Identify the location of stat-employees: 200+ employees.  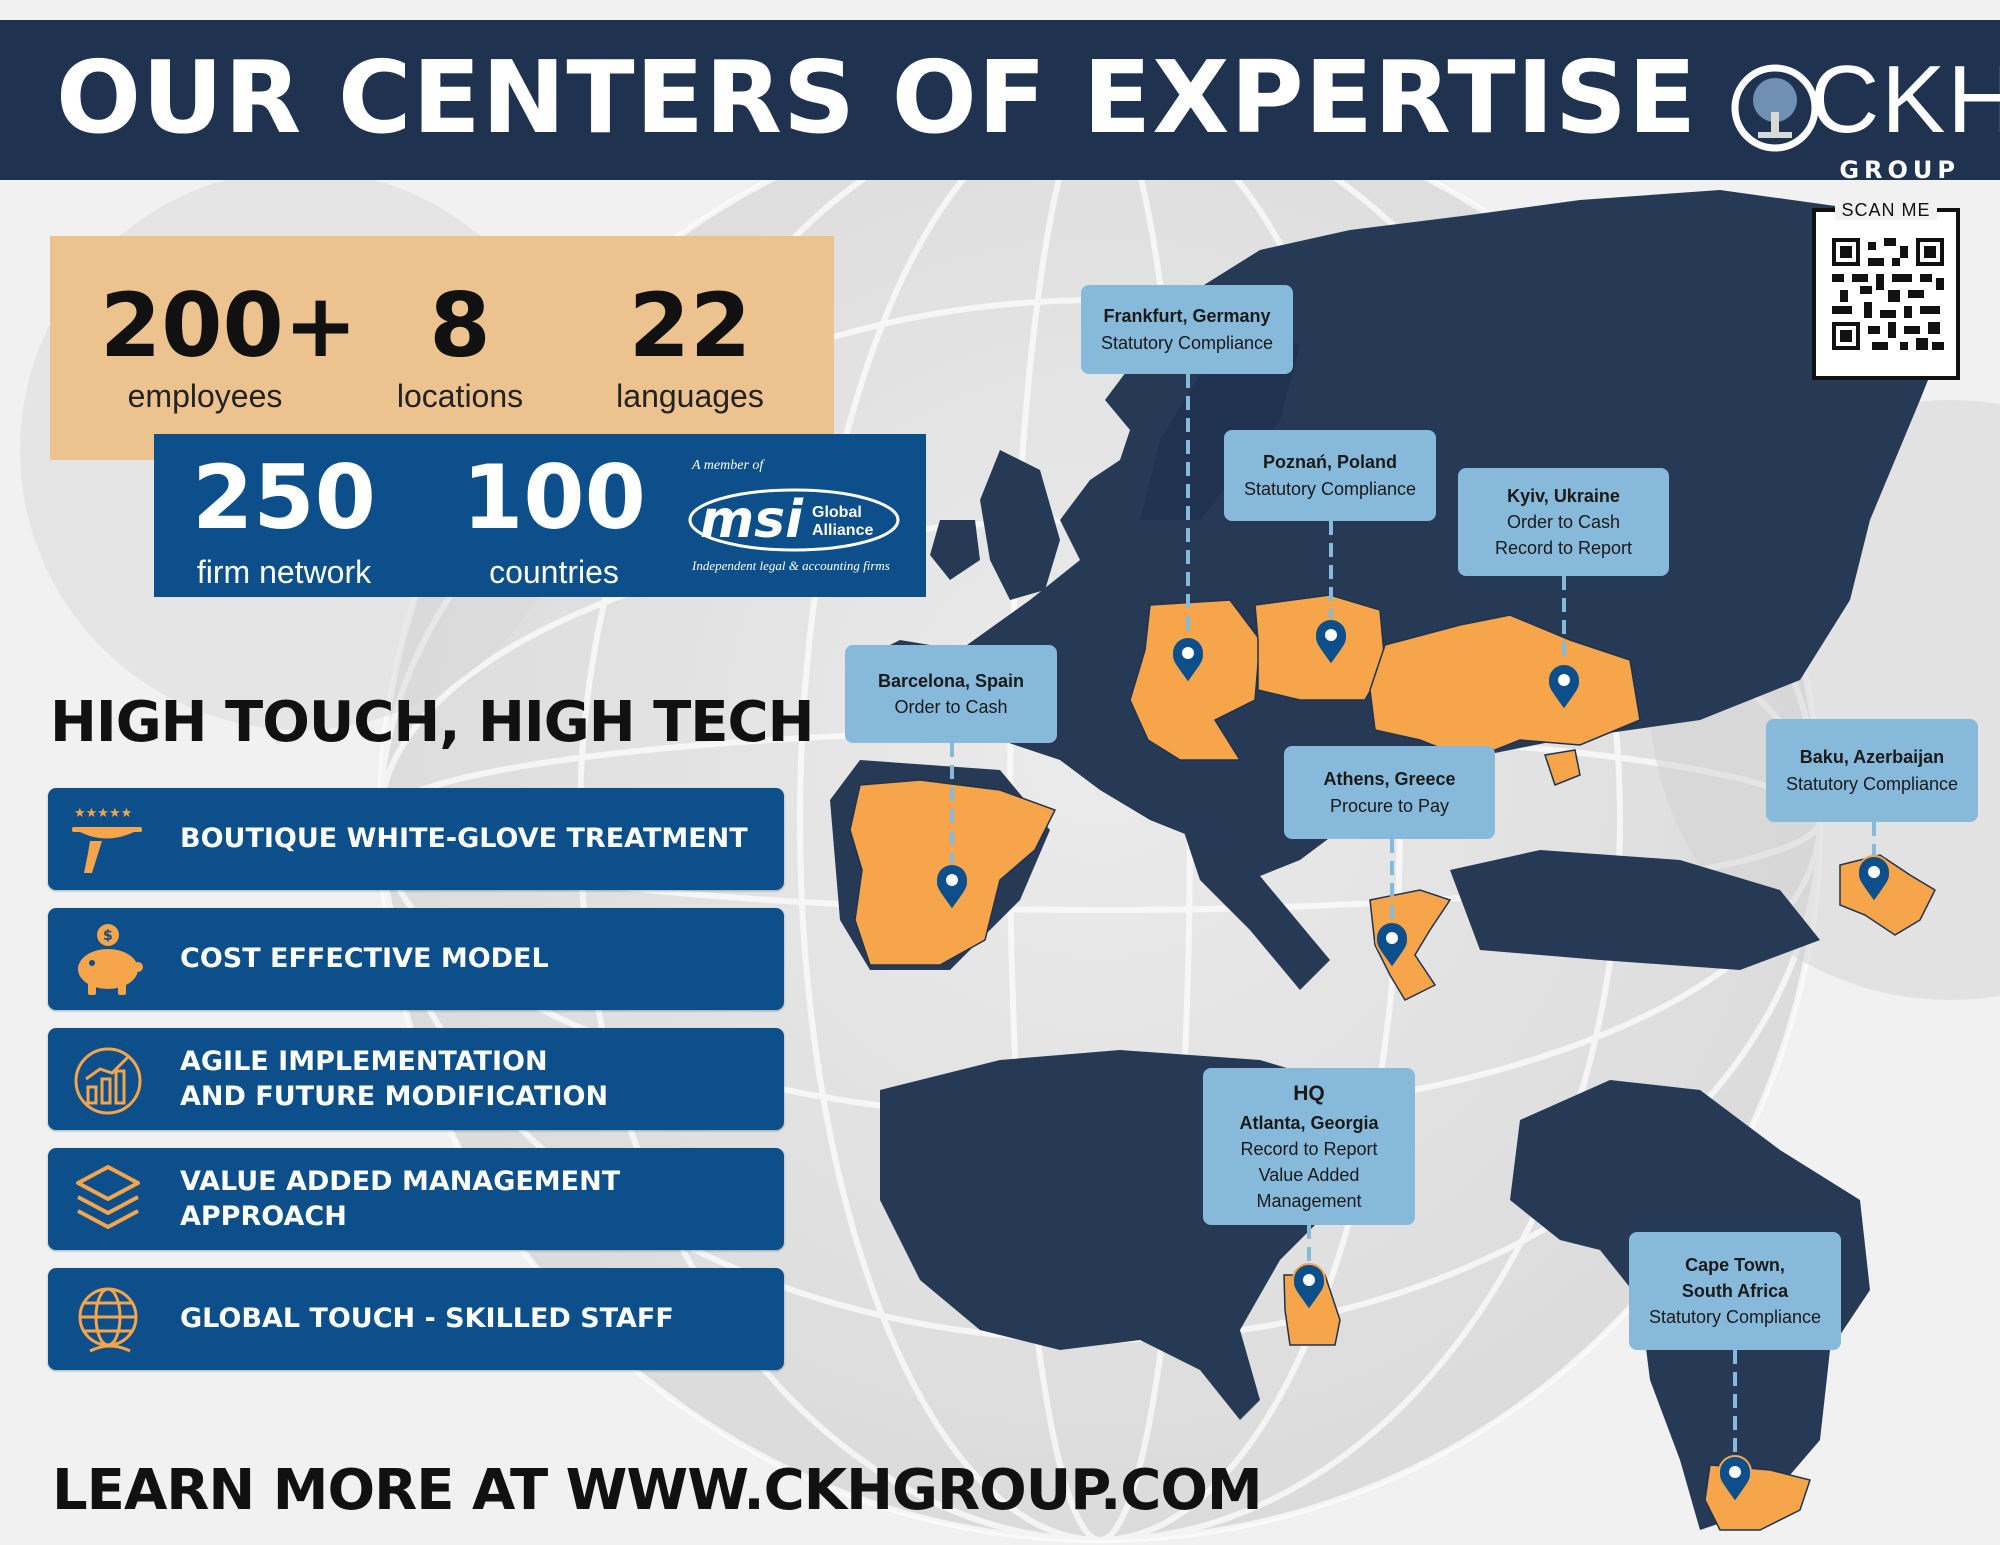
(229, 344).